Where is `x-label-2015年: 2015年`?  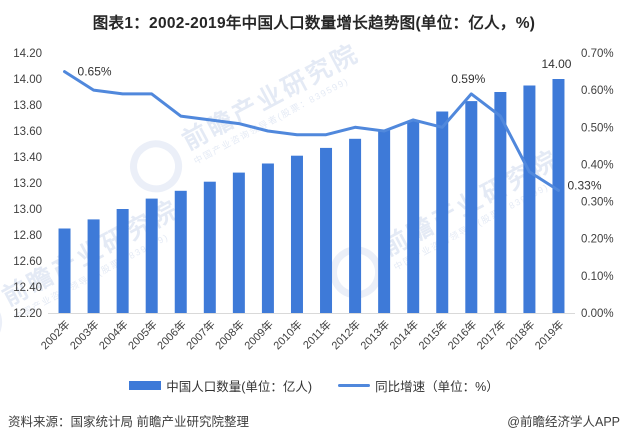 x-label-2015年: 2015年 is located at coordinates (432, 334).